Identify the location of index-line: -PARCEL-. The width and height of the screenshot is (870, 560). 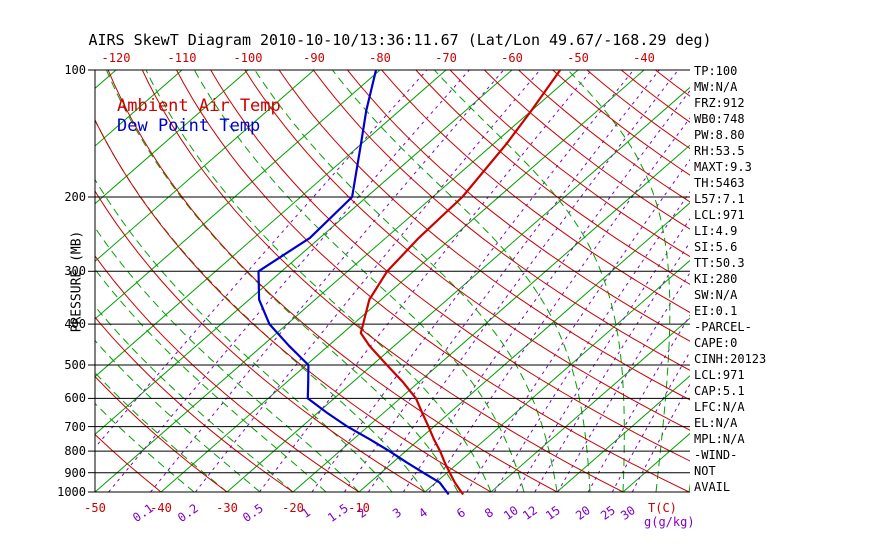
(723, 327).